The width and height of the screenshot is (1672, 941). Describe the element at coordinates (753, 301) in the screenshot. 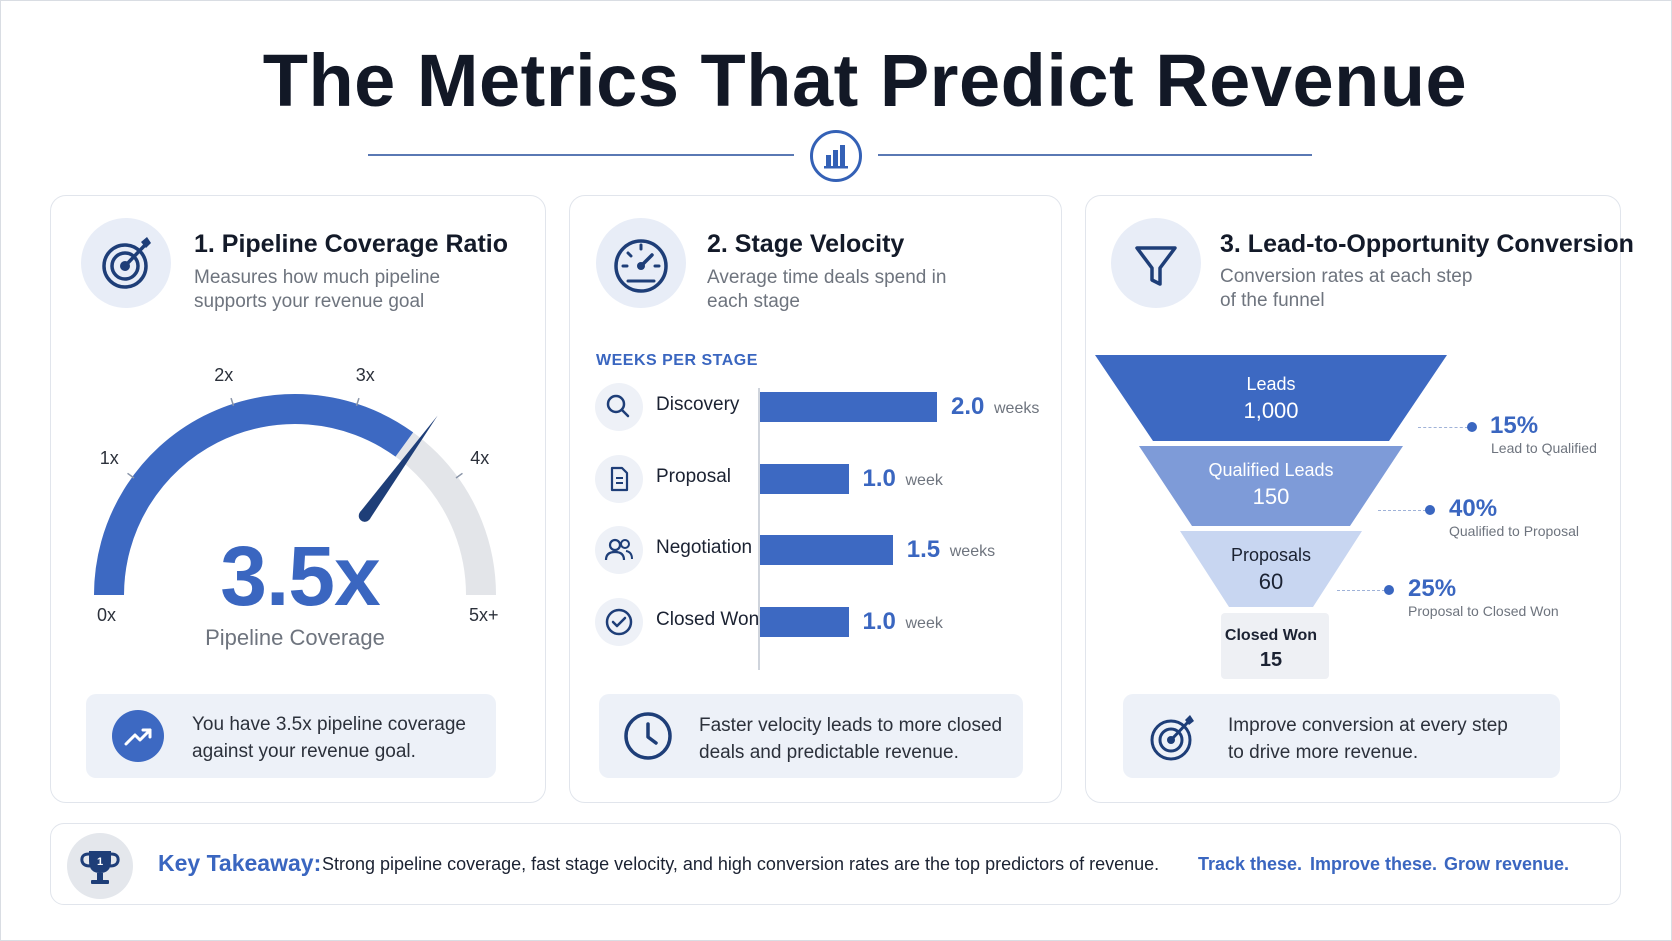

I see `velocity-desc-line2: each stage` at that location.